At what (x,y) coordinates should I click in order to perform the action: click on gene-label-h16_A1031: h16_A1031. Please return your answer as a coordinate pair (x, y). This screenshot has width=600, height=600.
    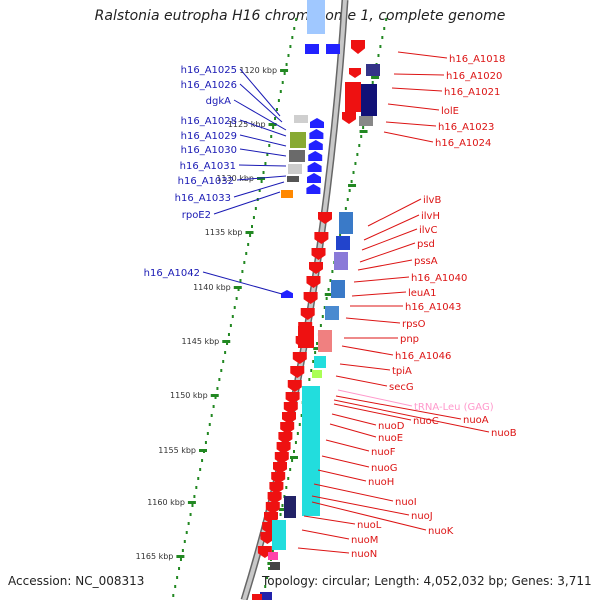
    Looking at the image, I should click on (208, 166).